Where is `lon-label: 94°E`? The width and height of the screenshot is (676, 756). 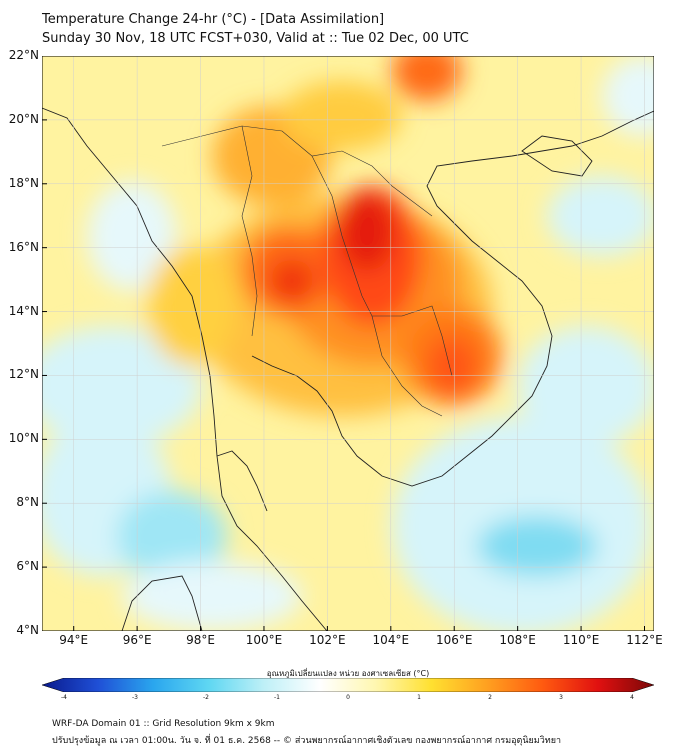 lon-label: 94°E is located at coordinates (74, 640).